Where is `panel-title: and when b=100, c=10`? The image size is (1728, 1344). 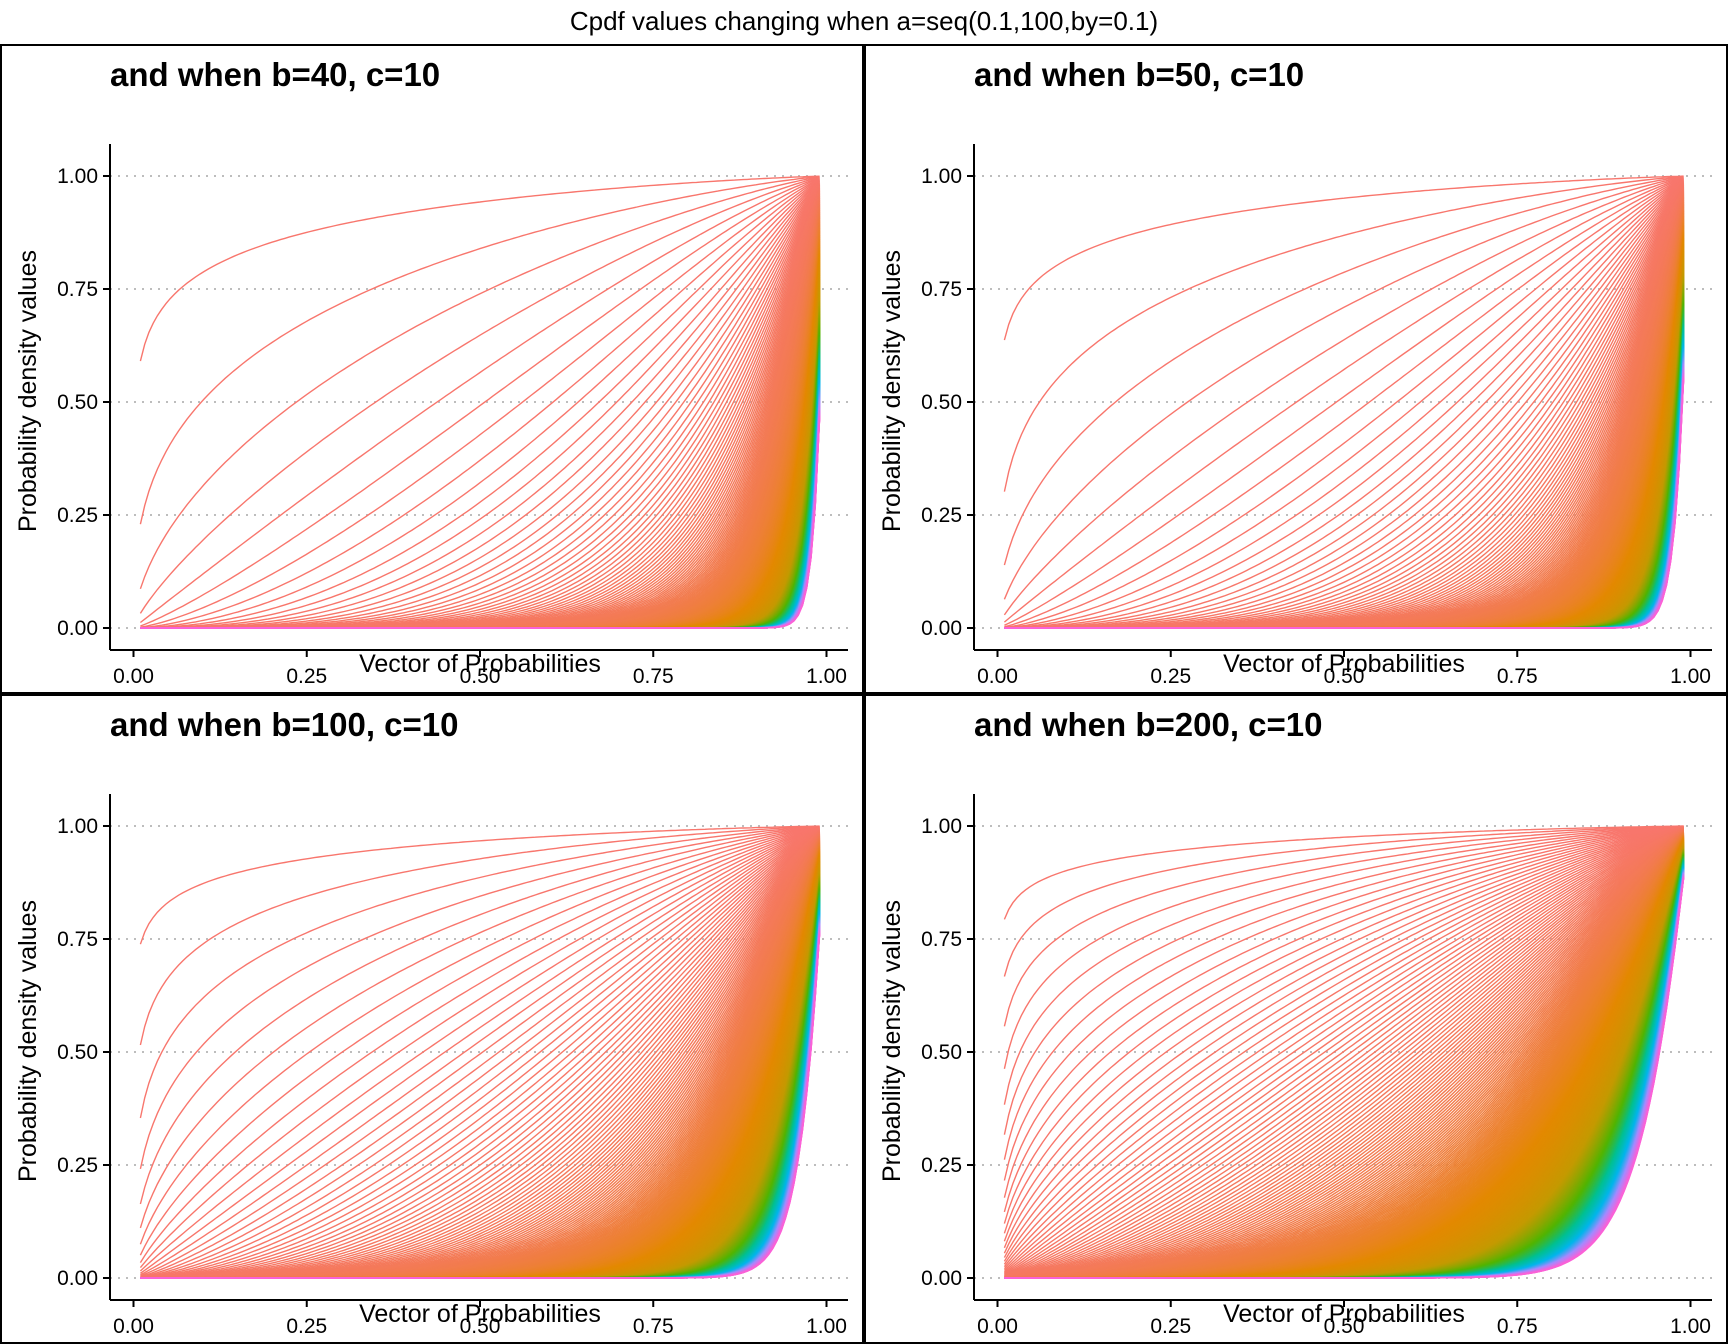
panel-title: and when b=100, c=10 is located at coordinates (284, 724).